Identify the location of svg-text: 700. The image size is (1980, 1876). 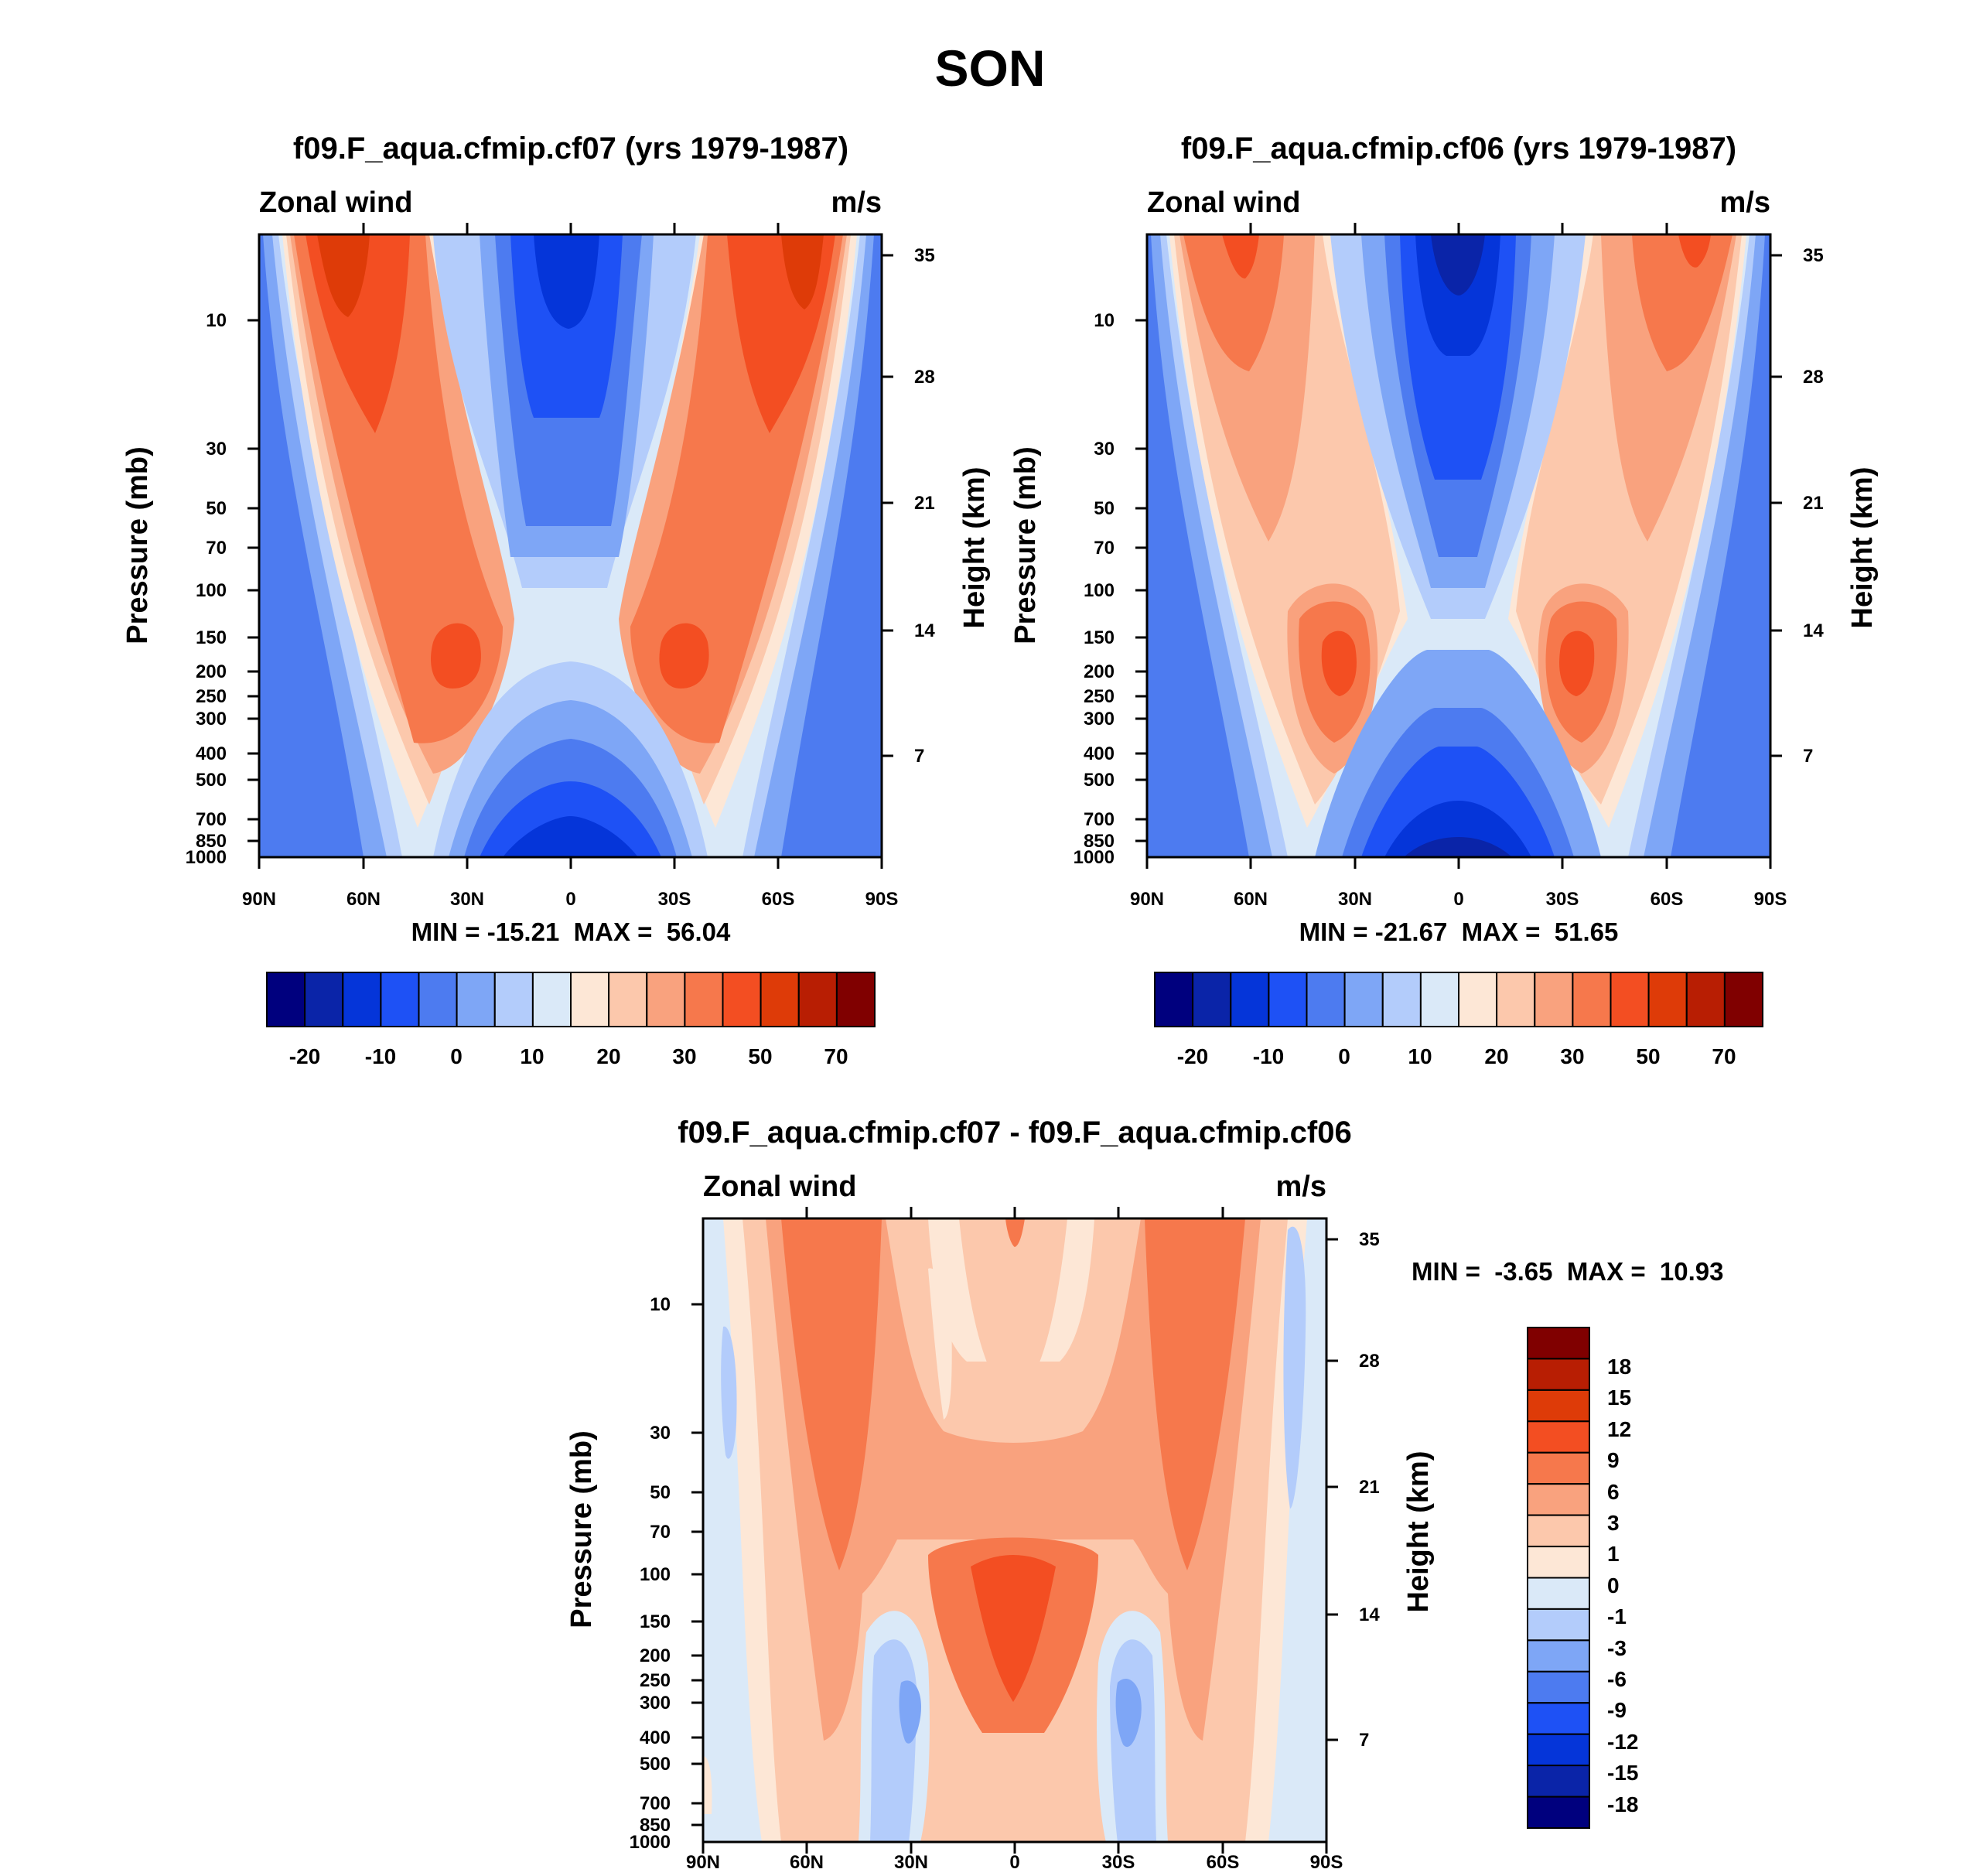
(212, 819).